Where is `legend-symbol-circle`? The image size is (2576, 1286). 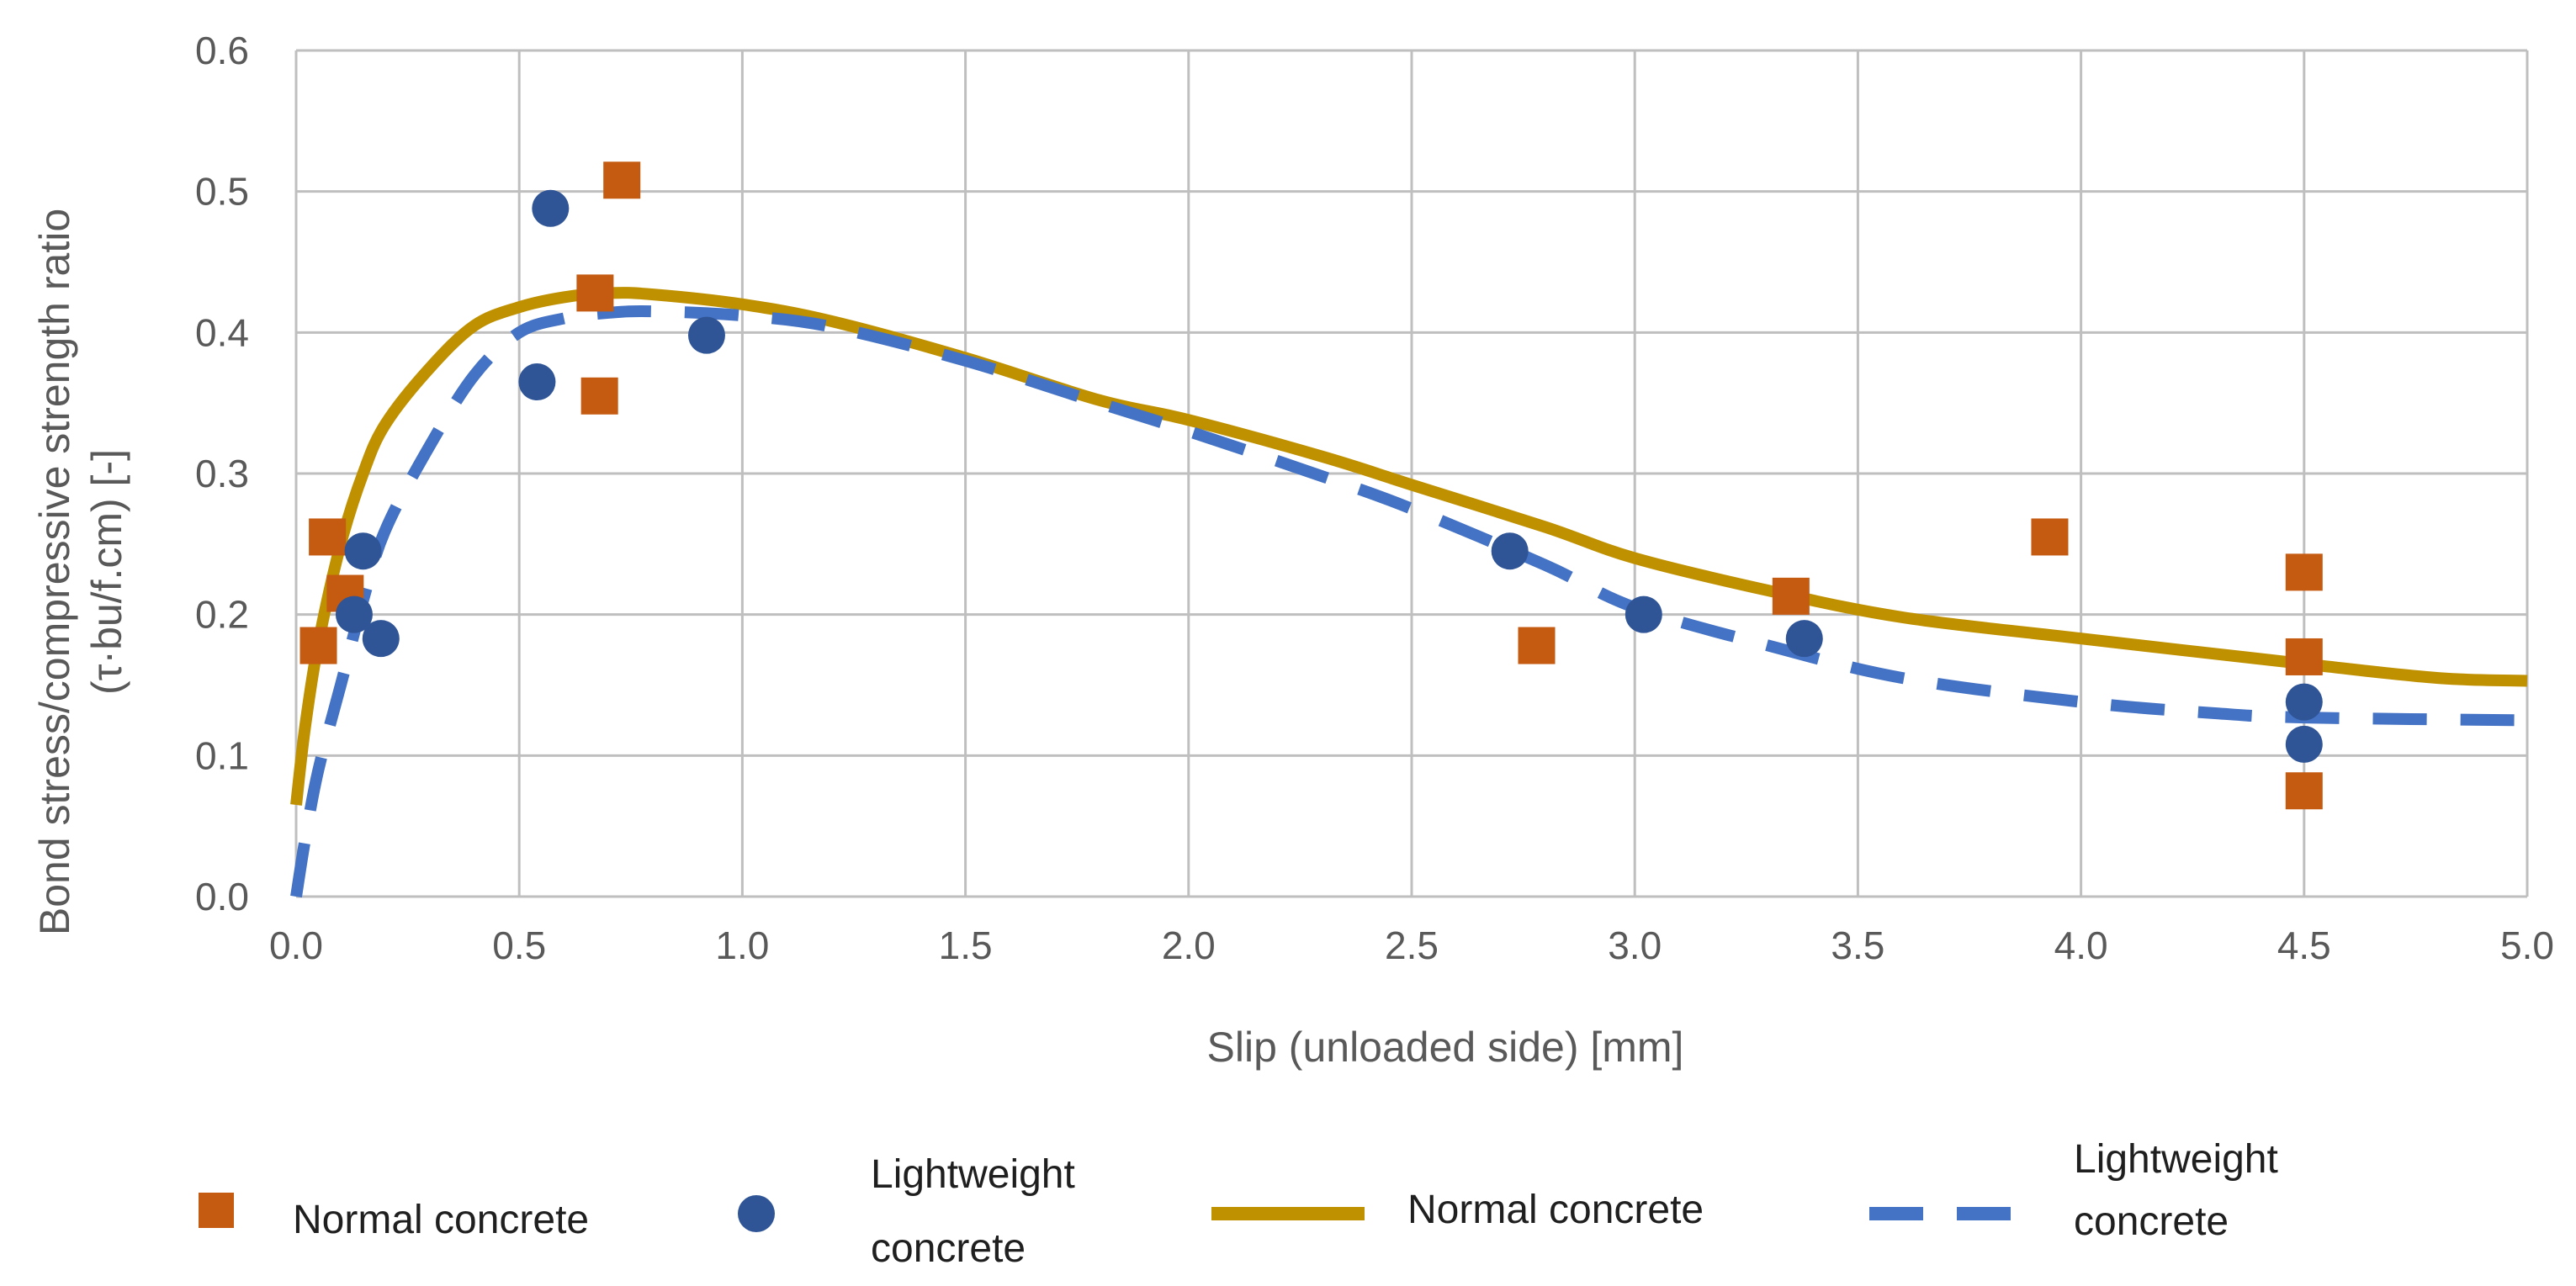
legend-symbol-circle is located at coordinates (756, 1213).